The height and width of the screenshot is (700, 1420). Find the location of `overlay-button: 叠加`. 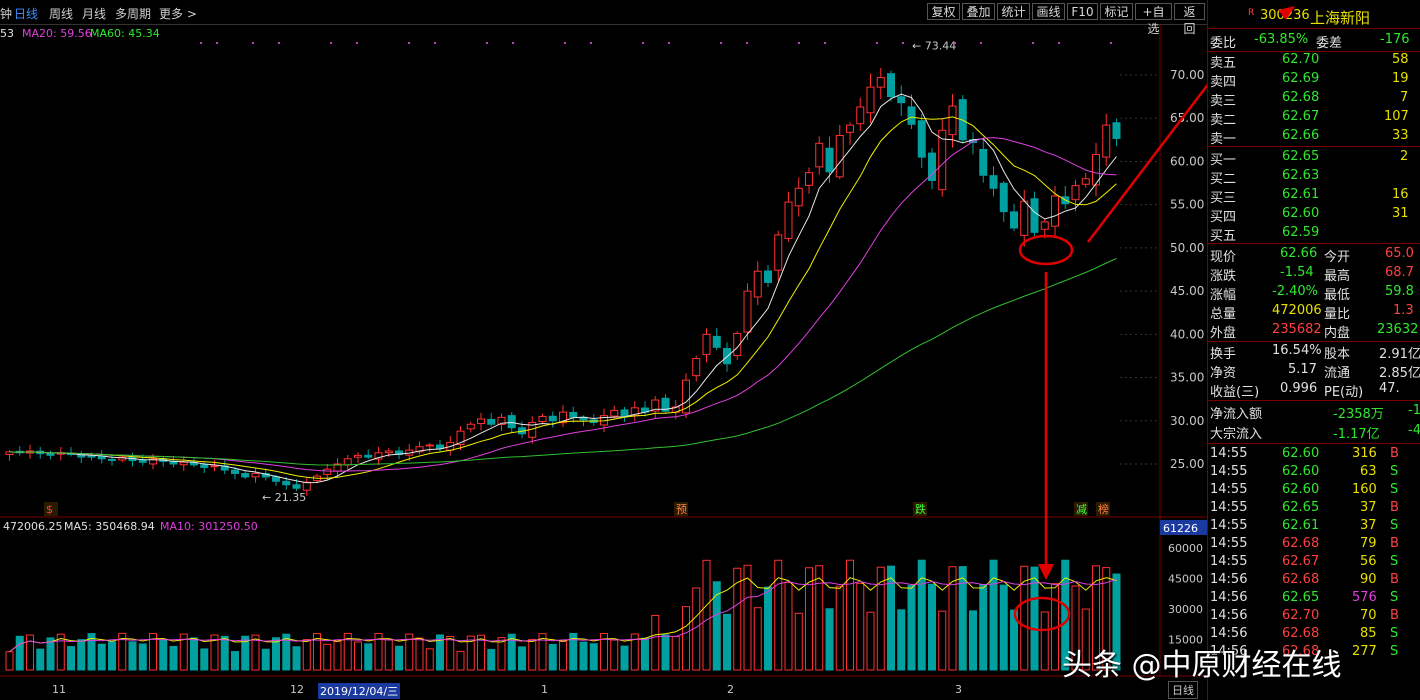

overlay-button: 叠加 is located at coordinates (978, 11).